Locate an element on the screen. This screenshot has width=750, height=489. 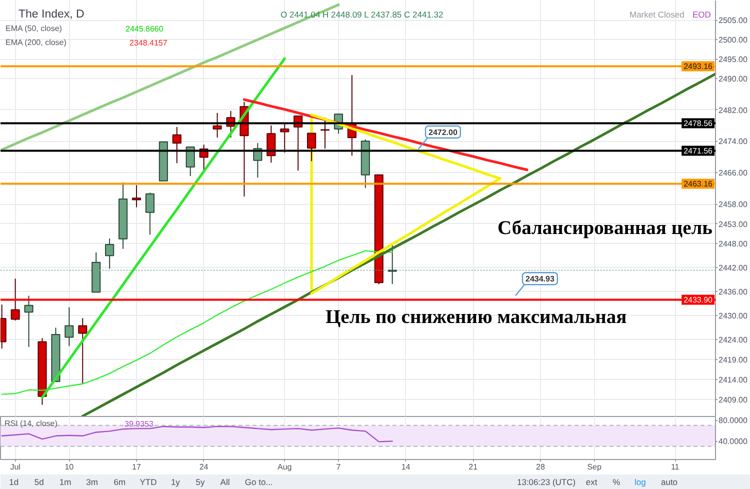
y-tick-label: 40.0000 is located at coordinates (733, 441).